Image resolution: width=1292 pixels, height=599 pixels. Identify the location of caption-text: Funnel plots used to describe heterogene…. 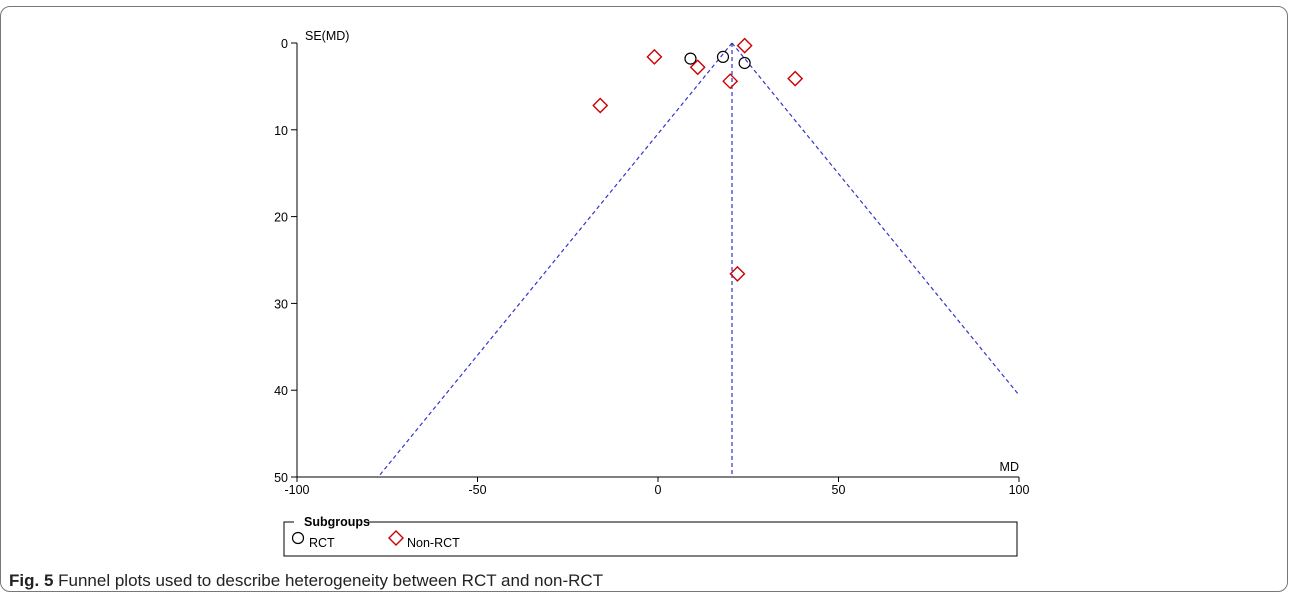
(331, 580).